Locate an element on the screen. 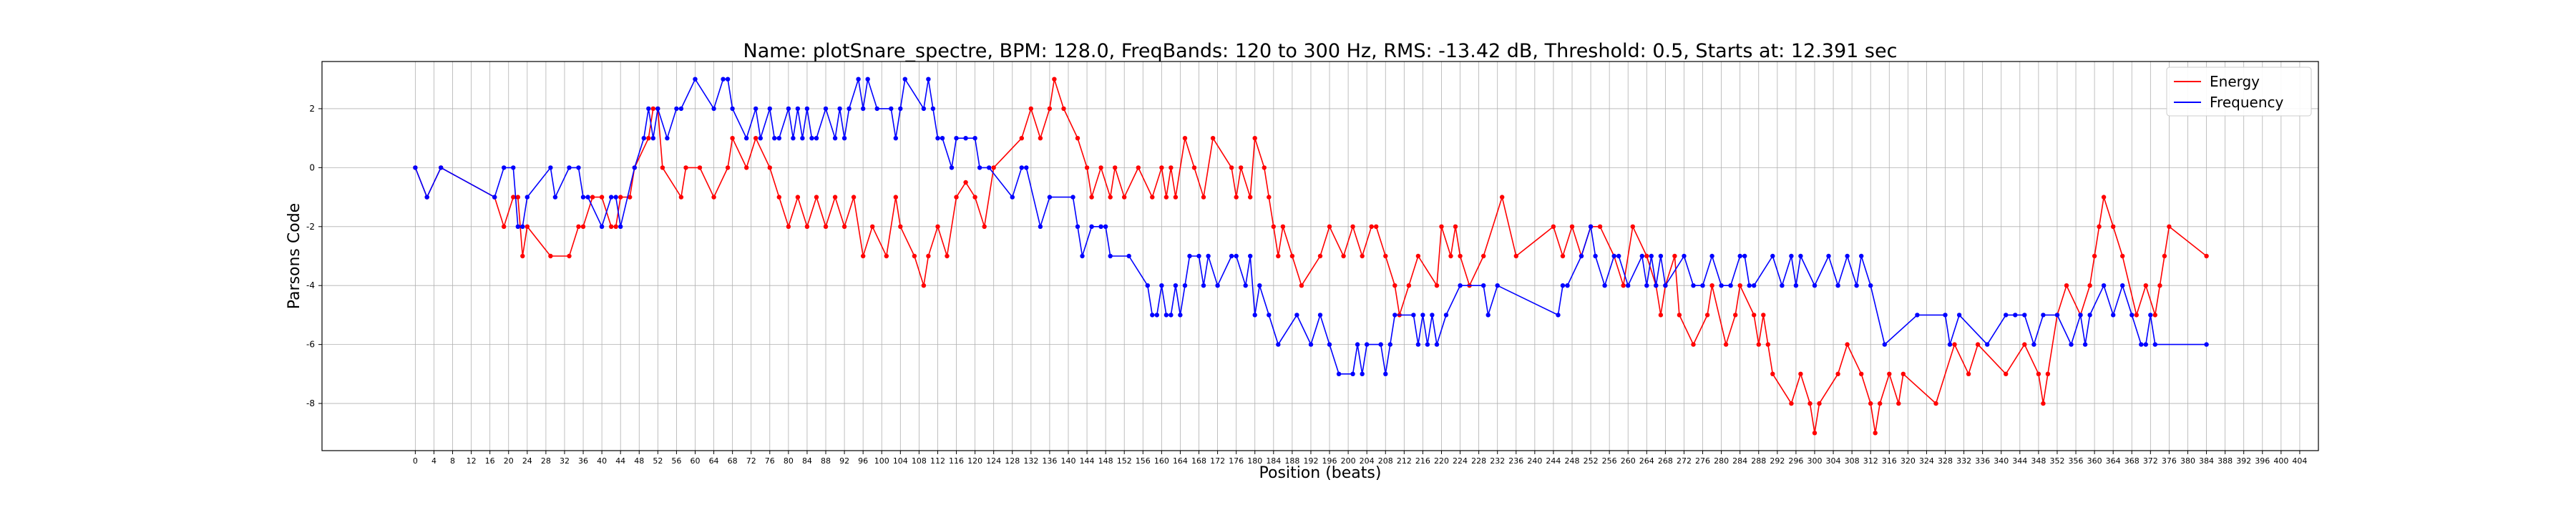 This screenshot has height=515, width=2576. x-tick-label: 276 is located at coordinates (1702, 461).